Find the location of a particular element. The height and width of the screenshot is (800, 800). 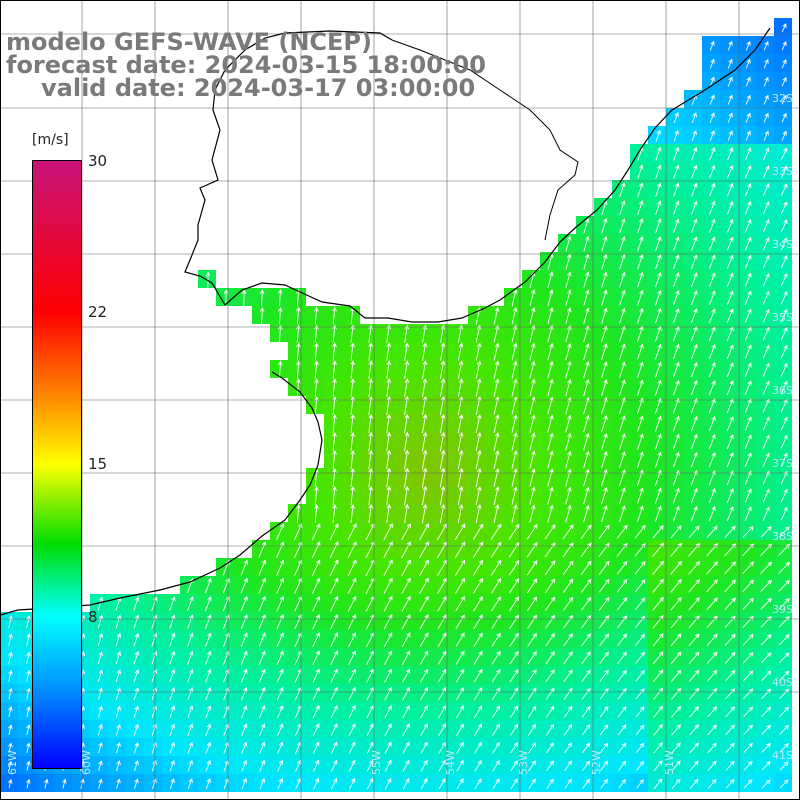

uruguay-border is located at coordinates (485, 140).